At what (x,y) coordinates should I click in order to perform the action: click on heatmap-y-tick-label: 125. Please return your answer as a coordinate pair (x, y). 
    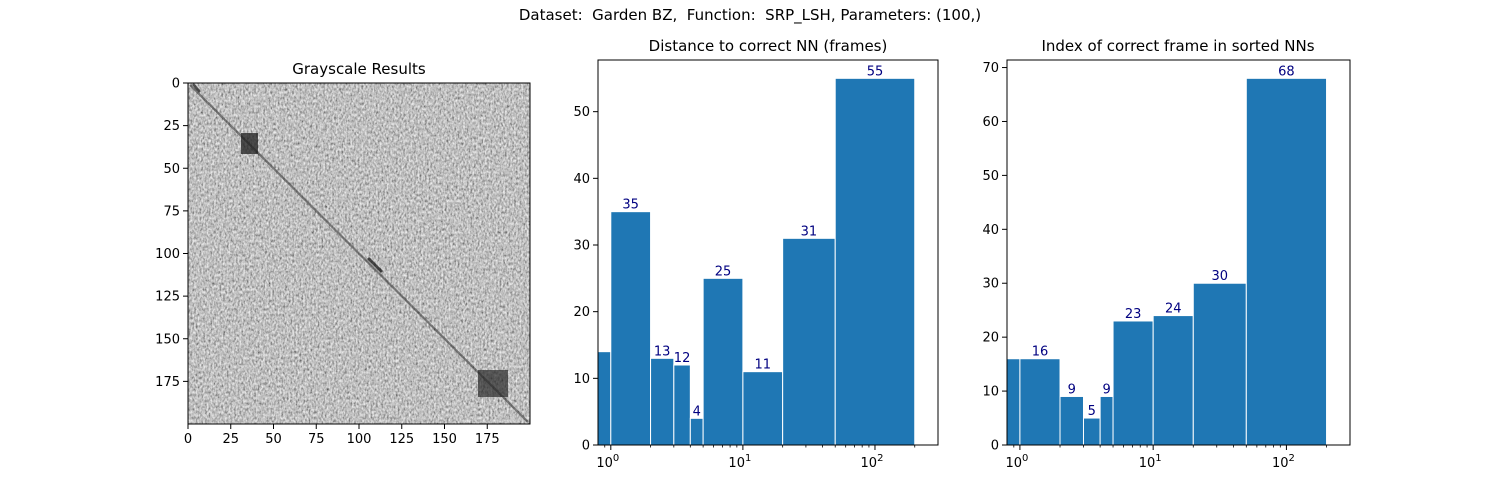
    Looking at the image, I should click on (167, 297).